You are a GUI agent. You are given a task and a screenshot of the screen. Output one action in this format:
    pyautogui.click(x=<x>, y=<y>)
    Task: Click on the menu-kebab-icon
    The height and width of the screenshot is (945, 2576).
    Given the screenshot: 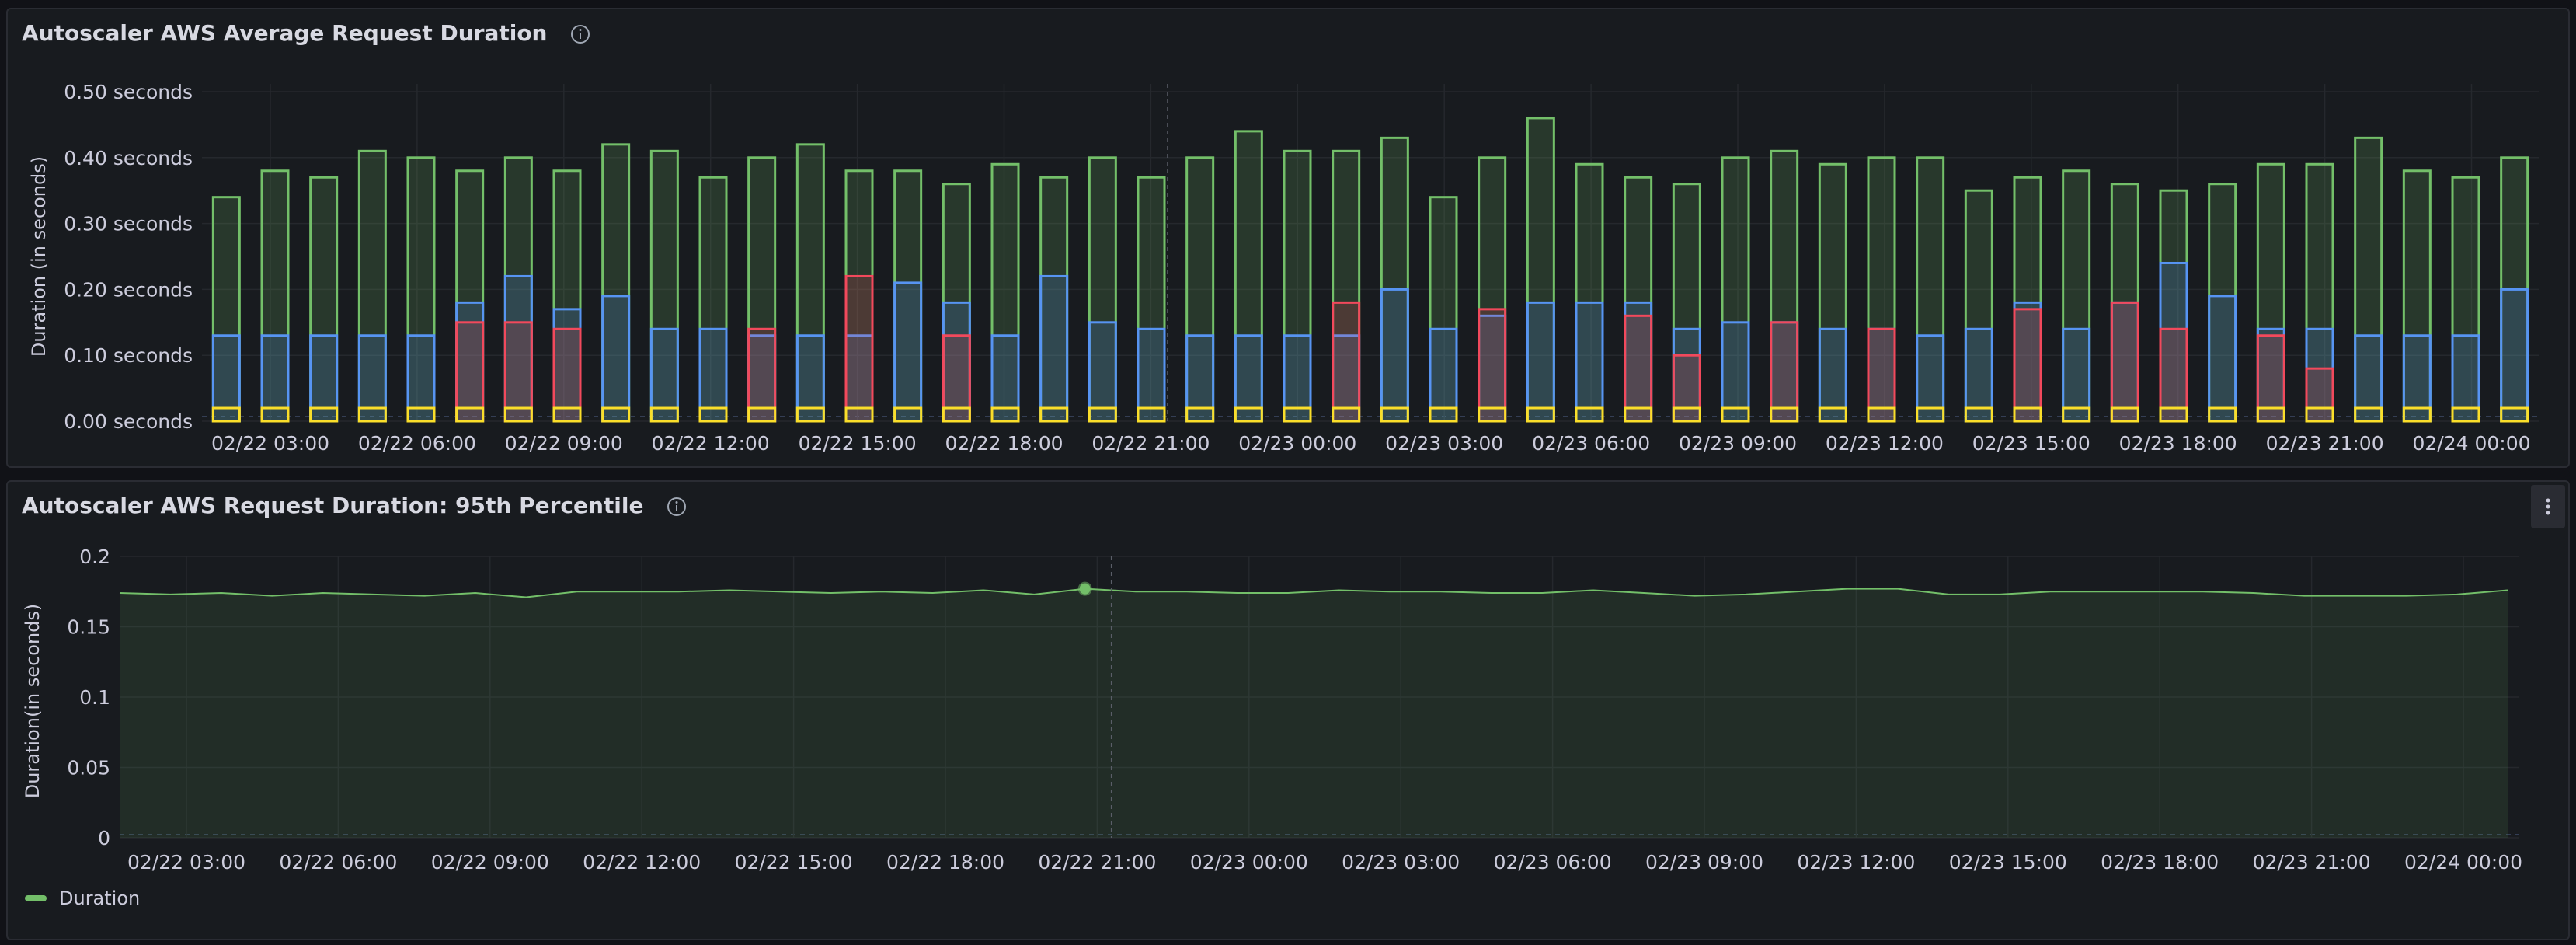 What is the action you would take?
    pyautogui.click(x=2548, y=506)
    